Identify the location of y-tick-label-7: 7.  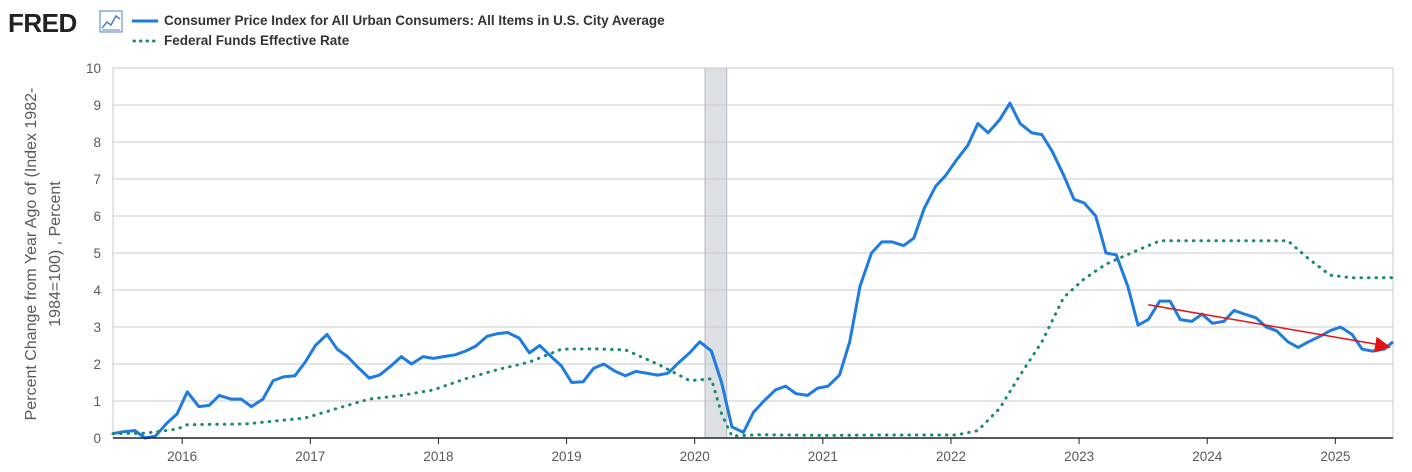
(97, 179).